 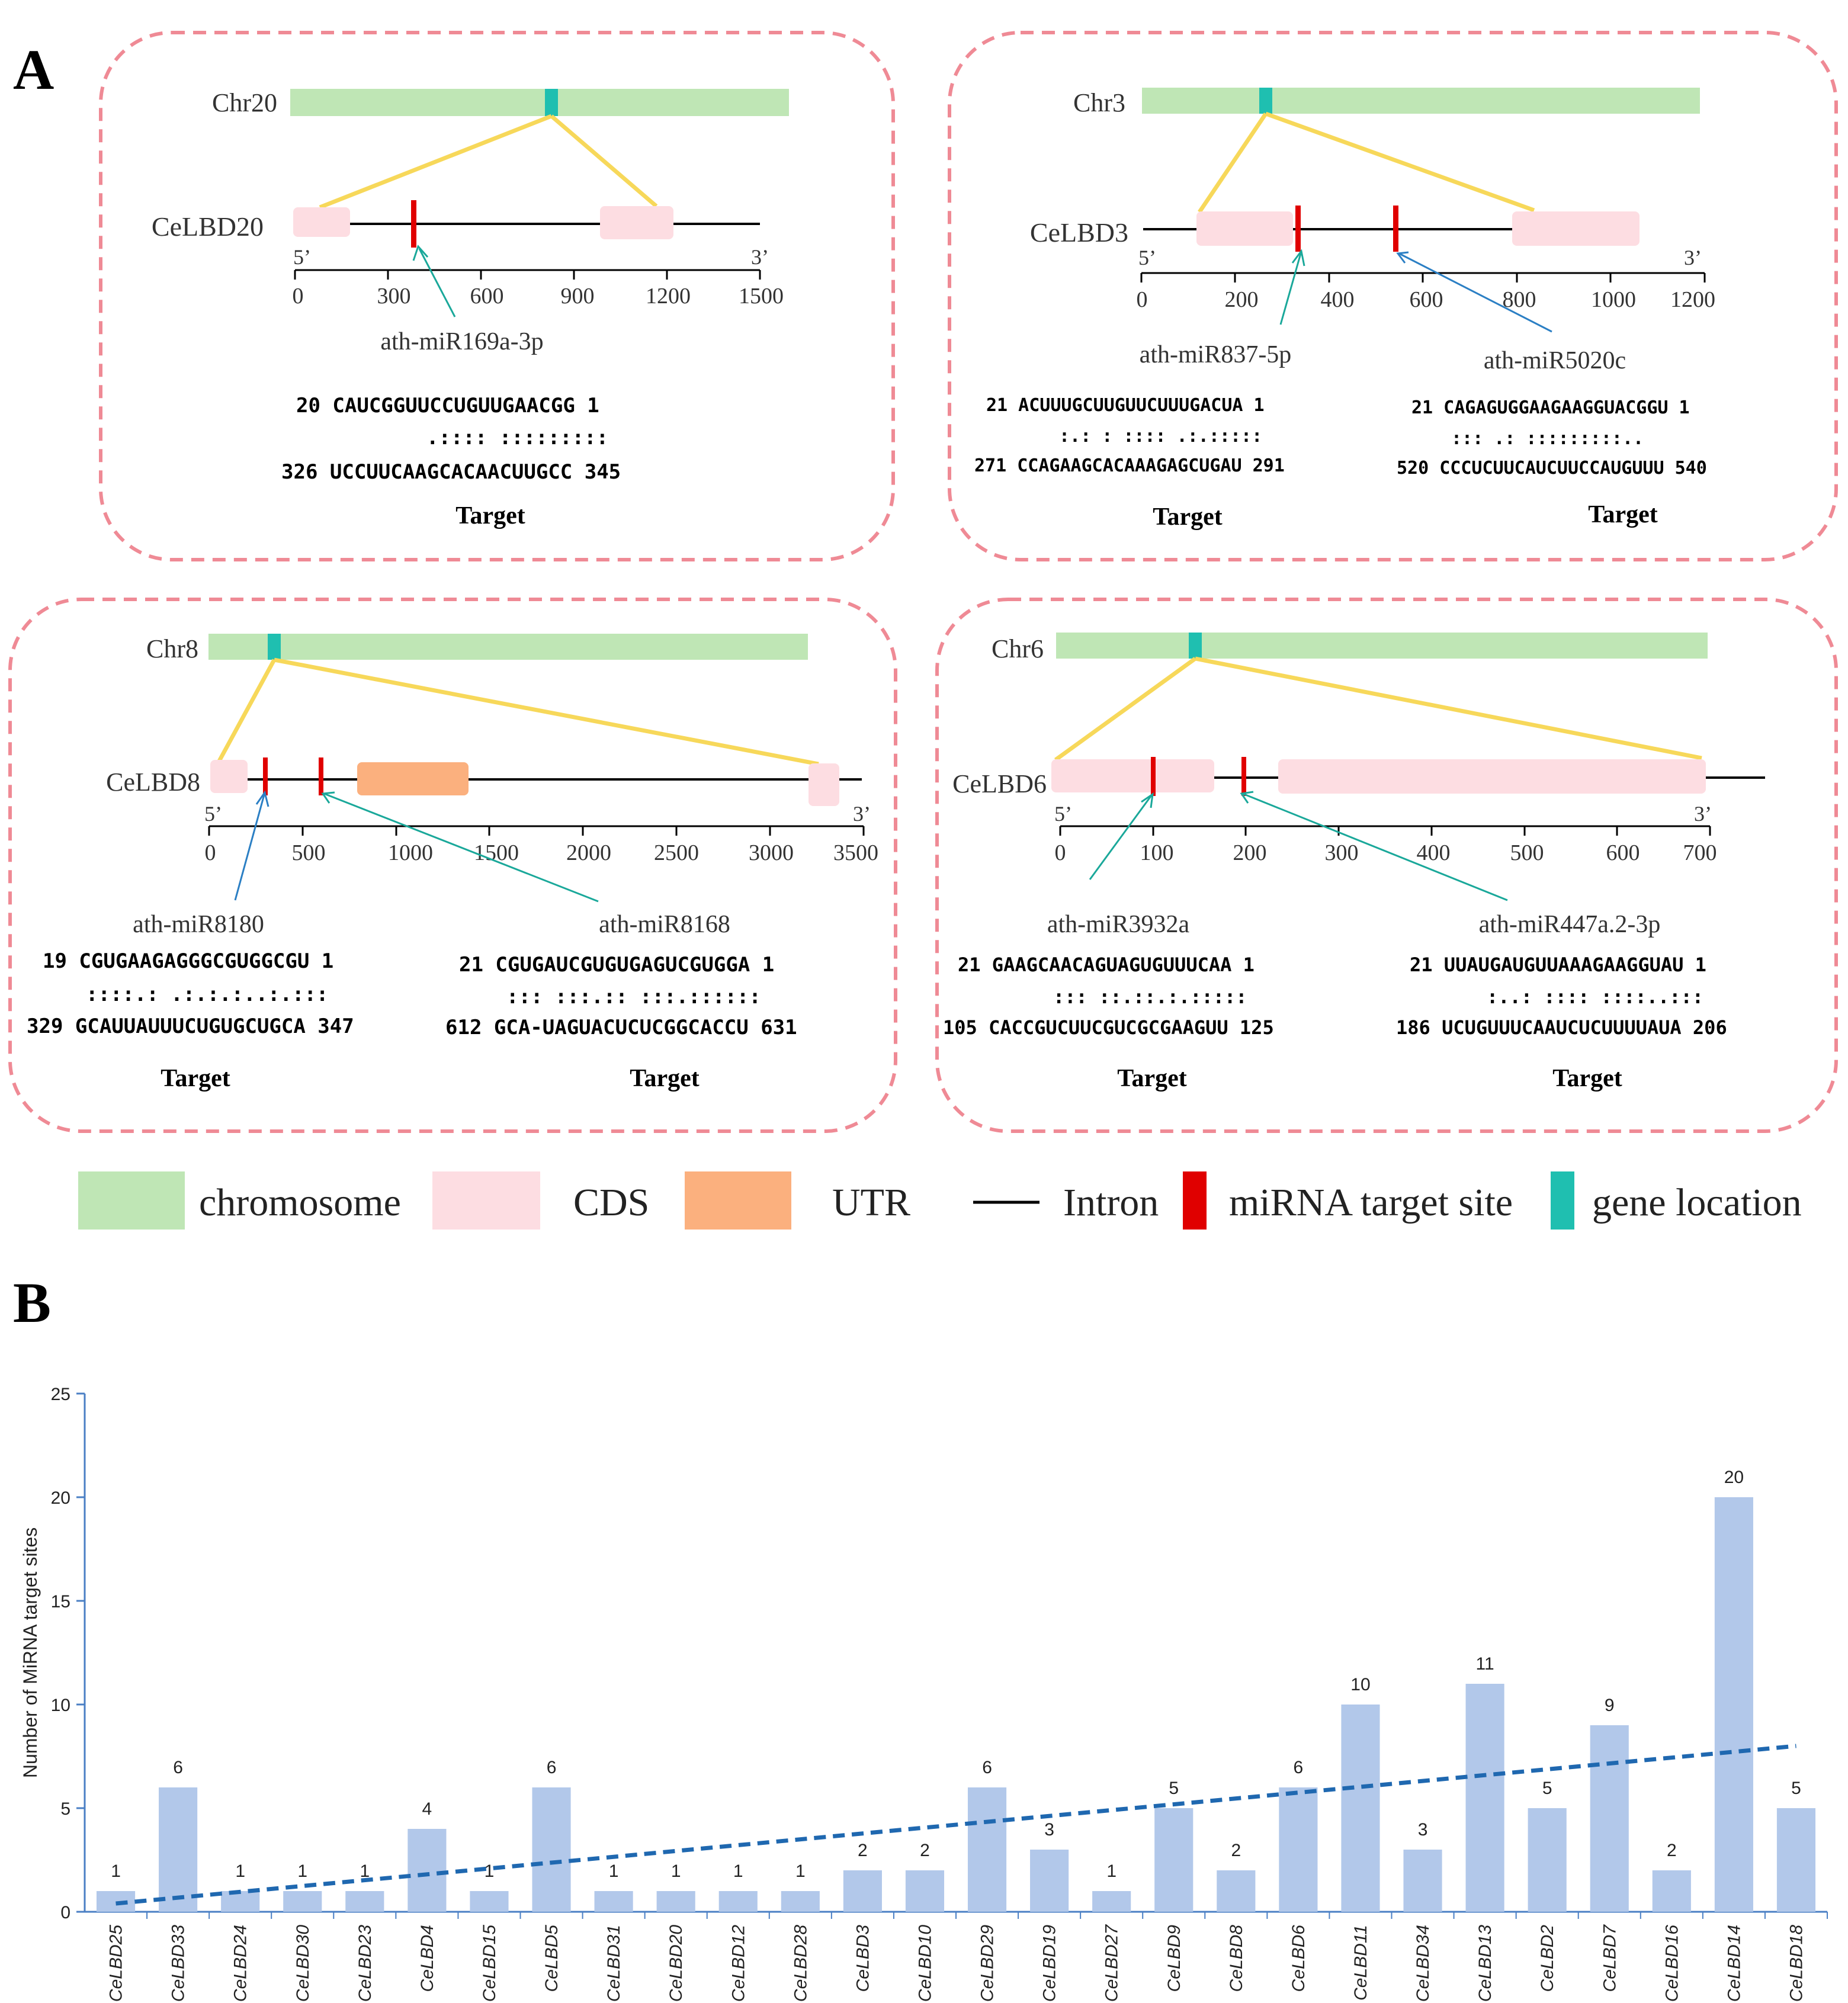 I want to click on category-label: CeLBD15, so click(x=489, y=1963).